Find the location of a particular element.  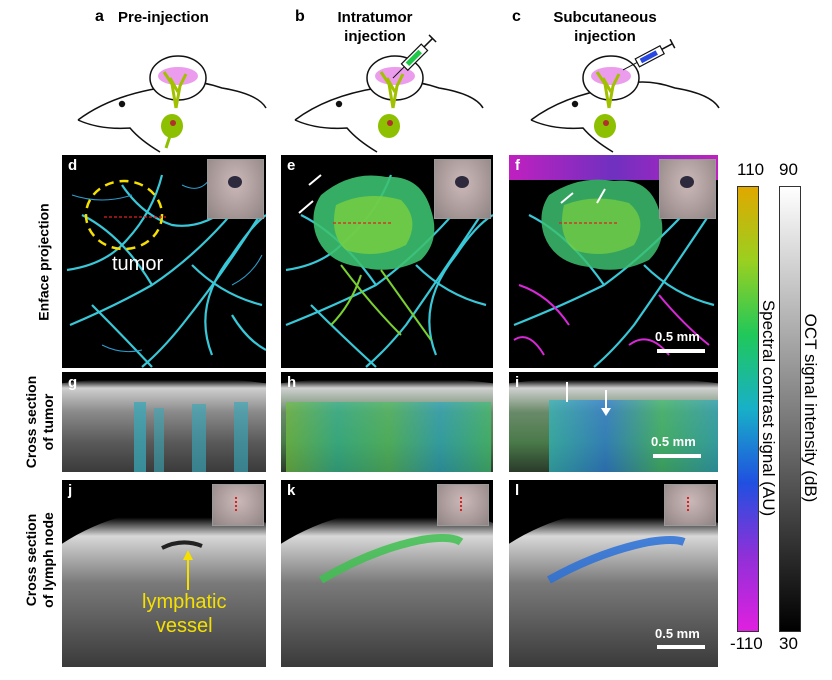

row-label-lymph-cross-section: Cross section of lymph node is located at coordinates (39, 560).